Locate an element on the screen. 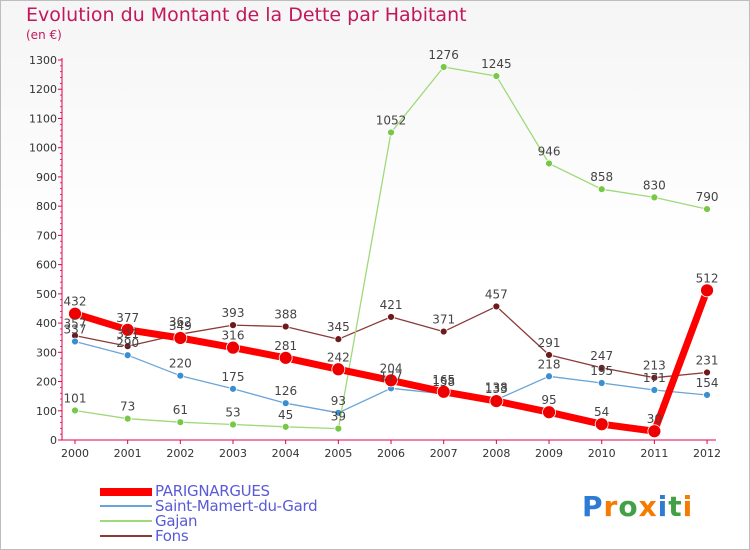 The width and height of the screenshot is (750, 550). data-label-Fons-2000: 357 is located at coordinates (75, 324).